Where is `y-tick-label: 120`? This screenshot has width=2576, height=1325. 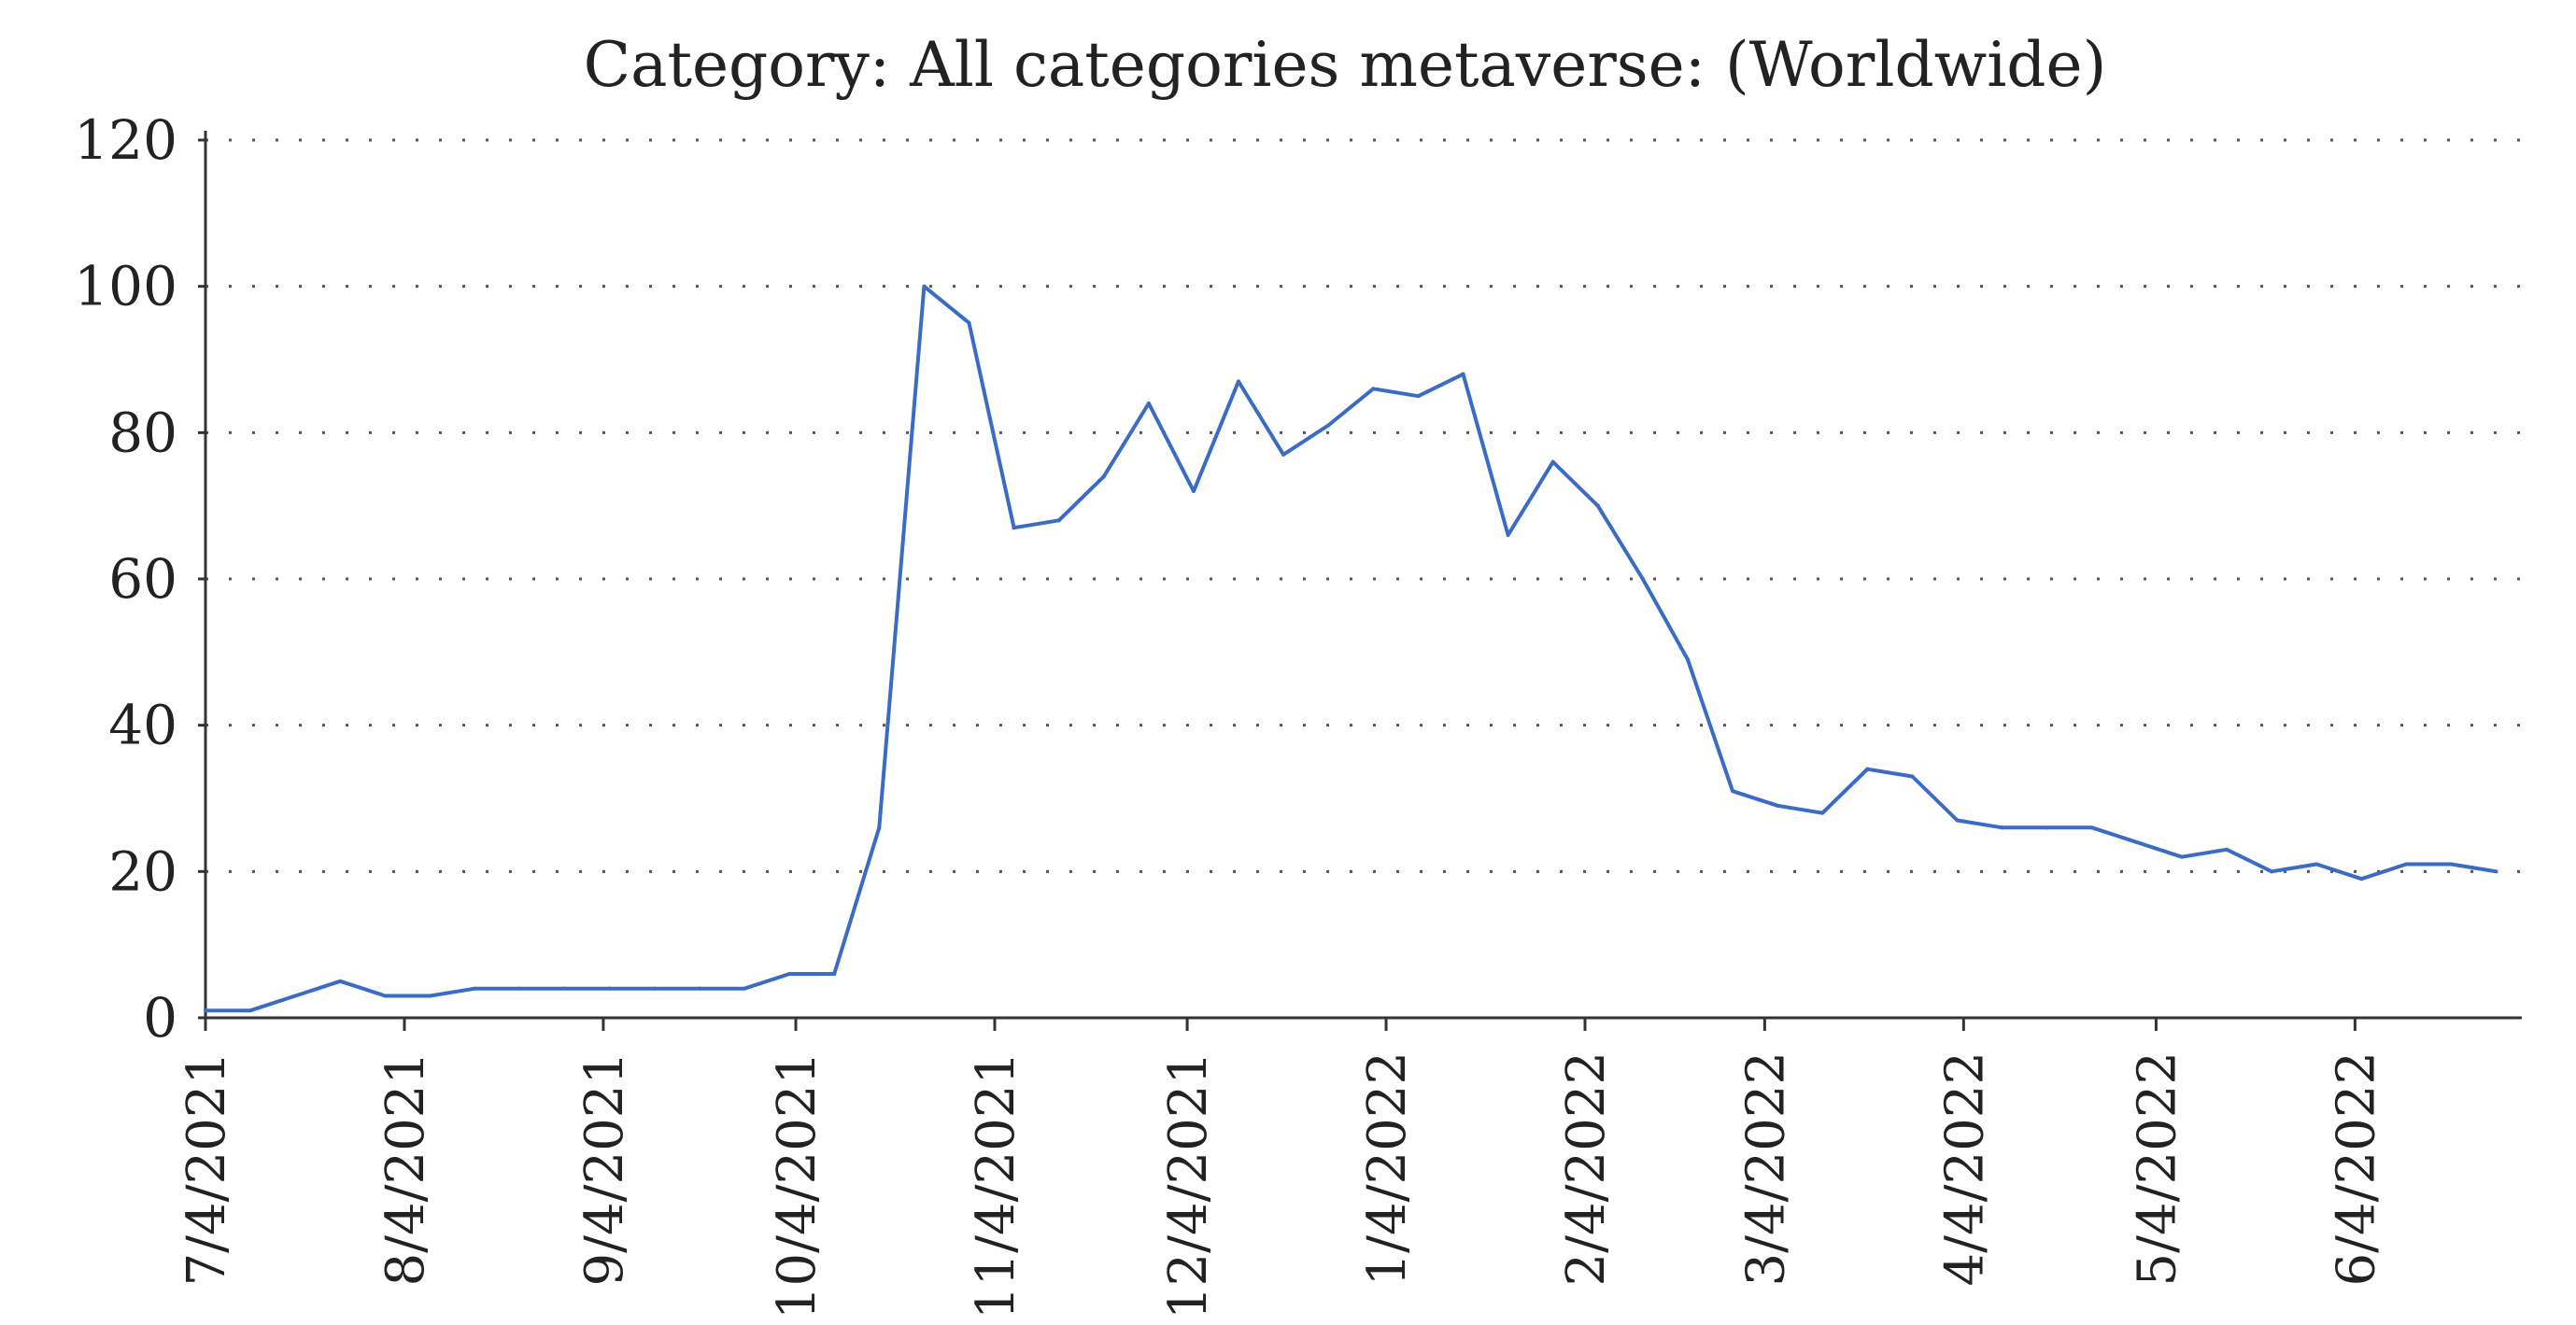
y-tick-label: 120 is located at coordinates (126, 140).